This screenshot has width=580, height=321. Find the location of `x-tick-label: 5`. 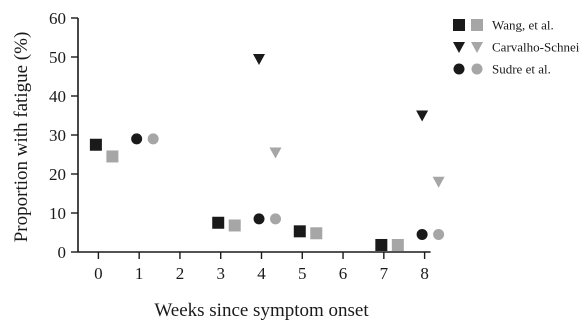

x-tick-label: 5 is located at coordinates (302, 273).